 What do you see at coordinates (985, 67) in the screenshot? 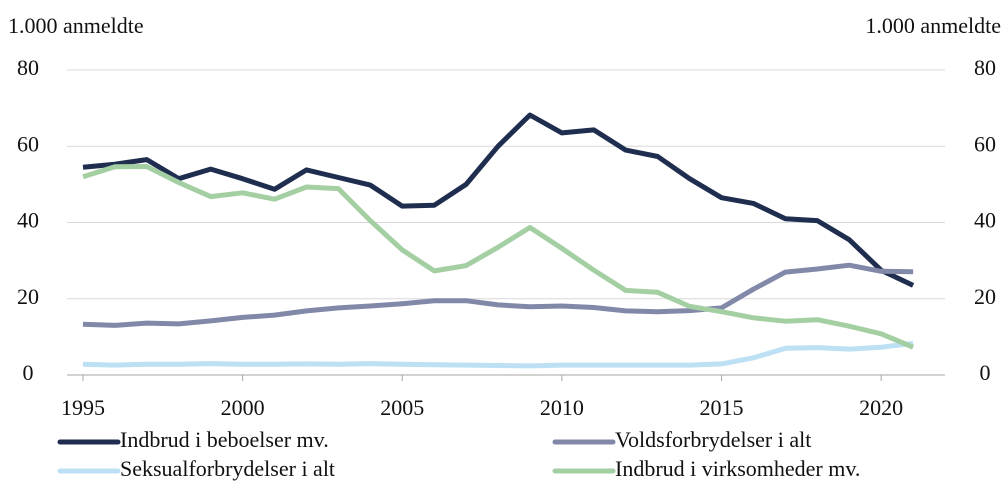
I see `y2-tick-label: 80` at bounding box center [985, 67].